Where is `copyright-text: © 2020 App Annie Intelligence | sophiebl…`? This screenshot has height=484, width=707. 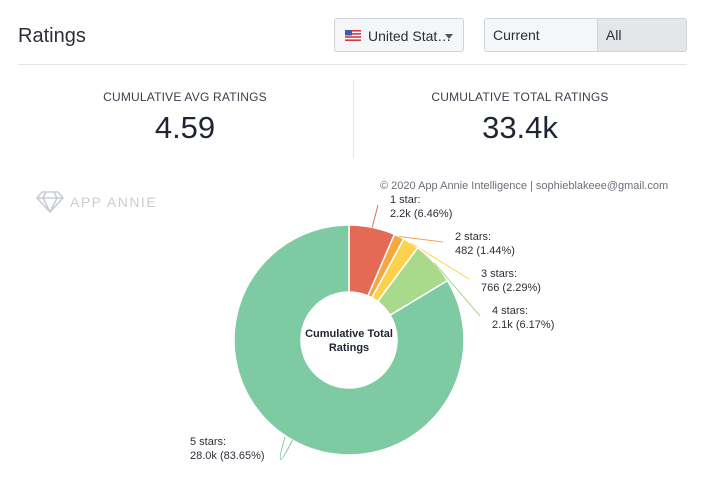
copyright-text: © 2020 App Annie Intelligence | sophiebl… is located at coordinates (524, 186).